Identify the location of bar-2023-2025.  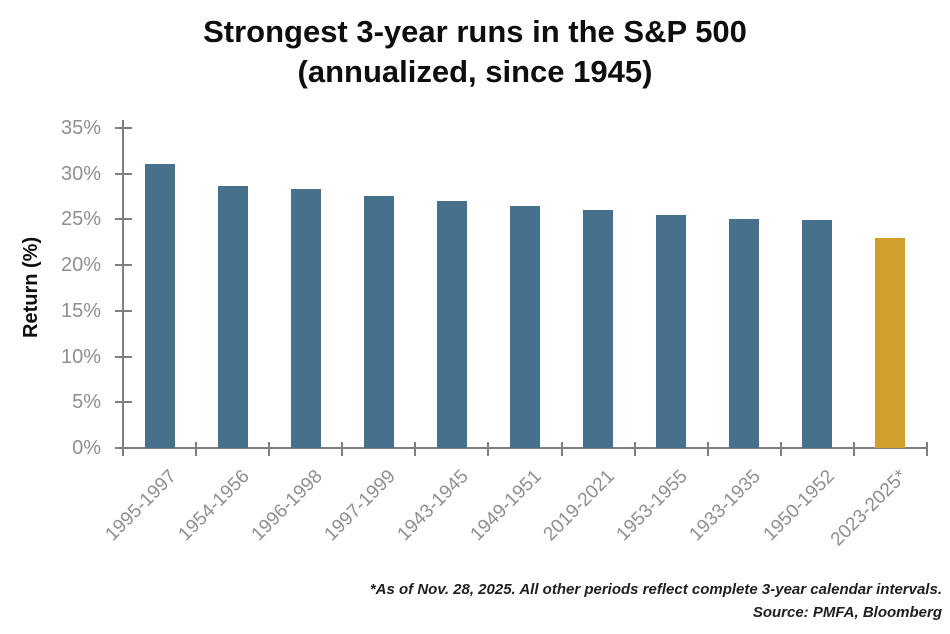
(890, 342).